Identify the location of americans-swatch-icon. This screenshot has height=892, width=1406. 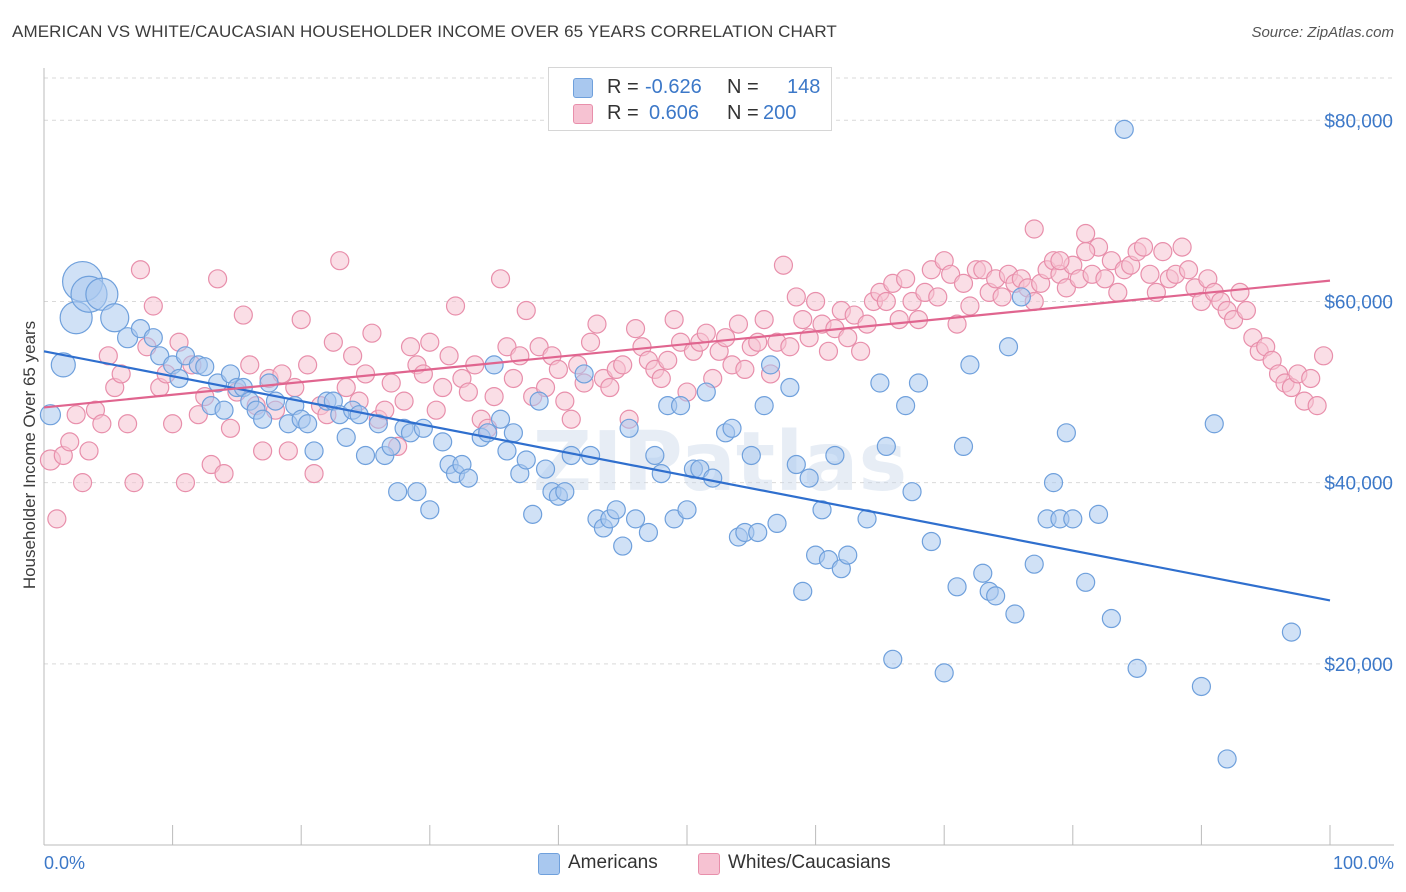
(583, 88).